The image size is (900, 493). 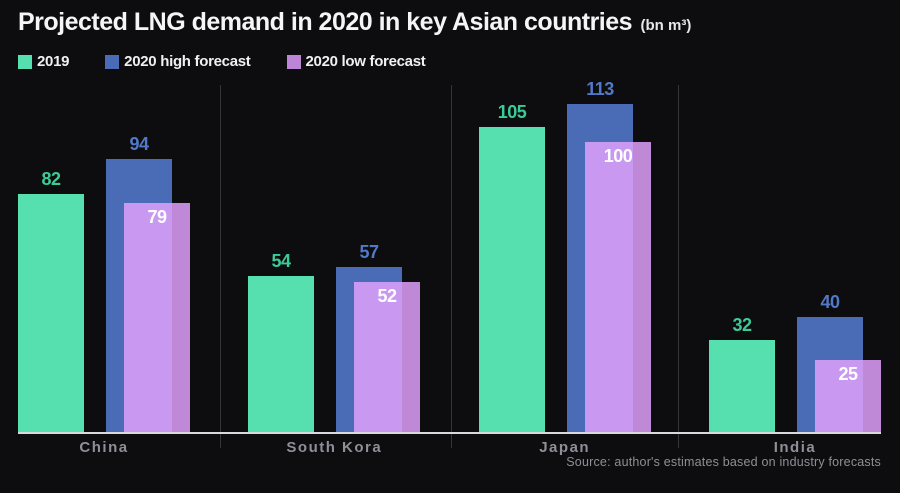 What do you see at coordinates (830, 302) in the screenshot?
I see `value-label-2020-high-forecast-india: 40` at bounding box center [830, 302].